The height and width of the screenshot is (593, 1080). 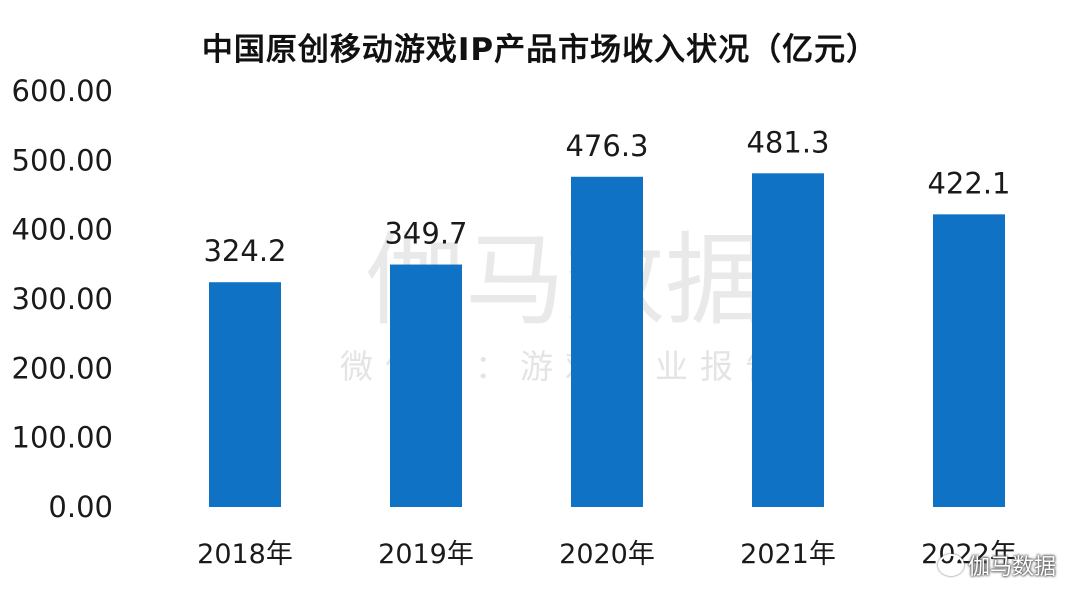 I want to click on y-tick-label: 500.00, so click(x=62, y=160).